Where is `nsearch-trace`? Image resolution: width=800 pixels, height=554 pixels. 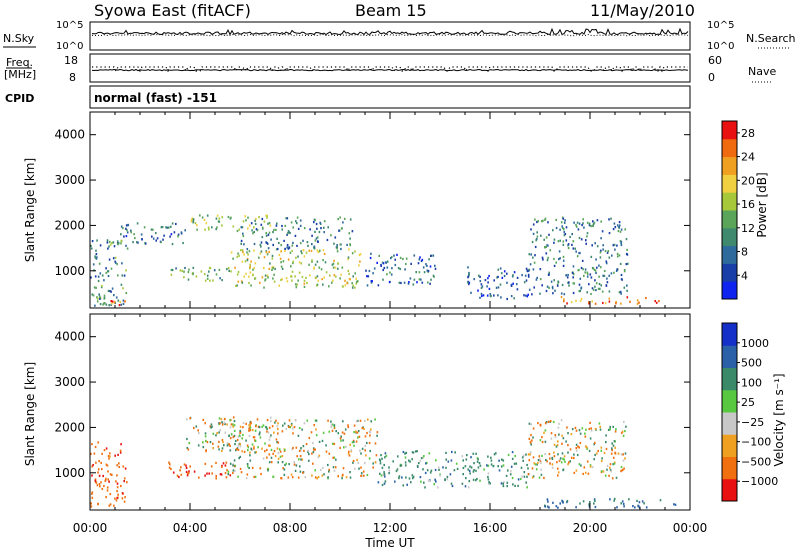
nsearch-trace is located at coordinates (390, 35).